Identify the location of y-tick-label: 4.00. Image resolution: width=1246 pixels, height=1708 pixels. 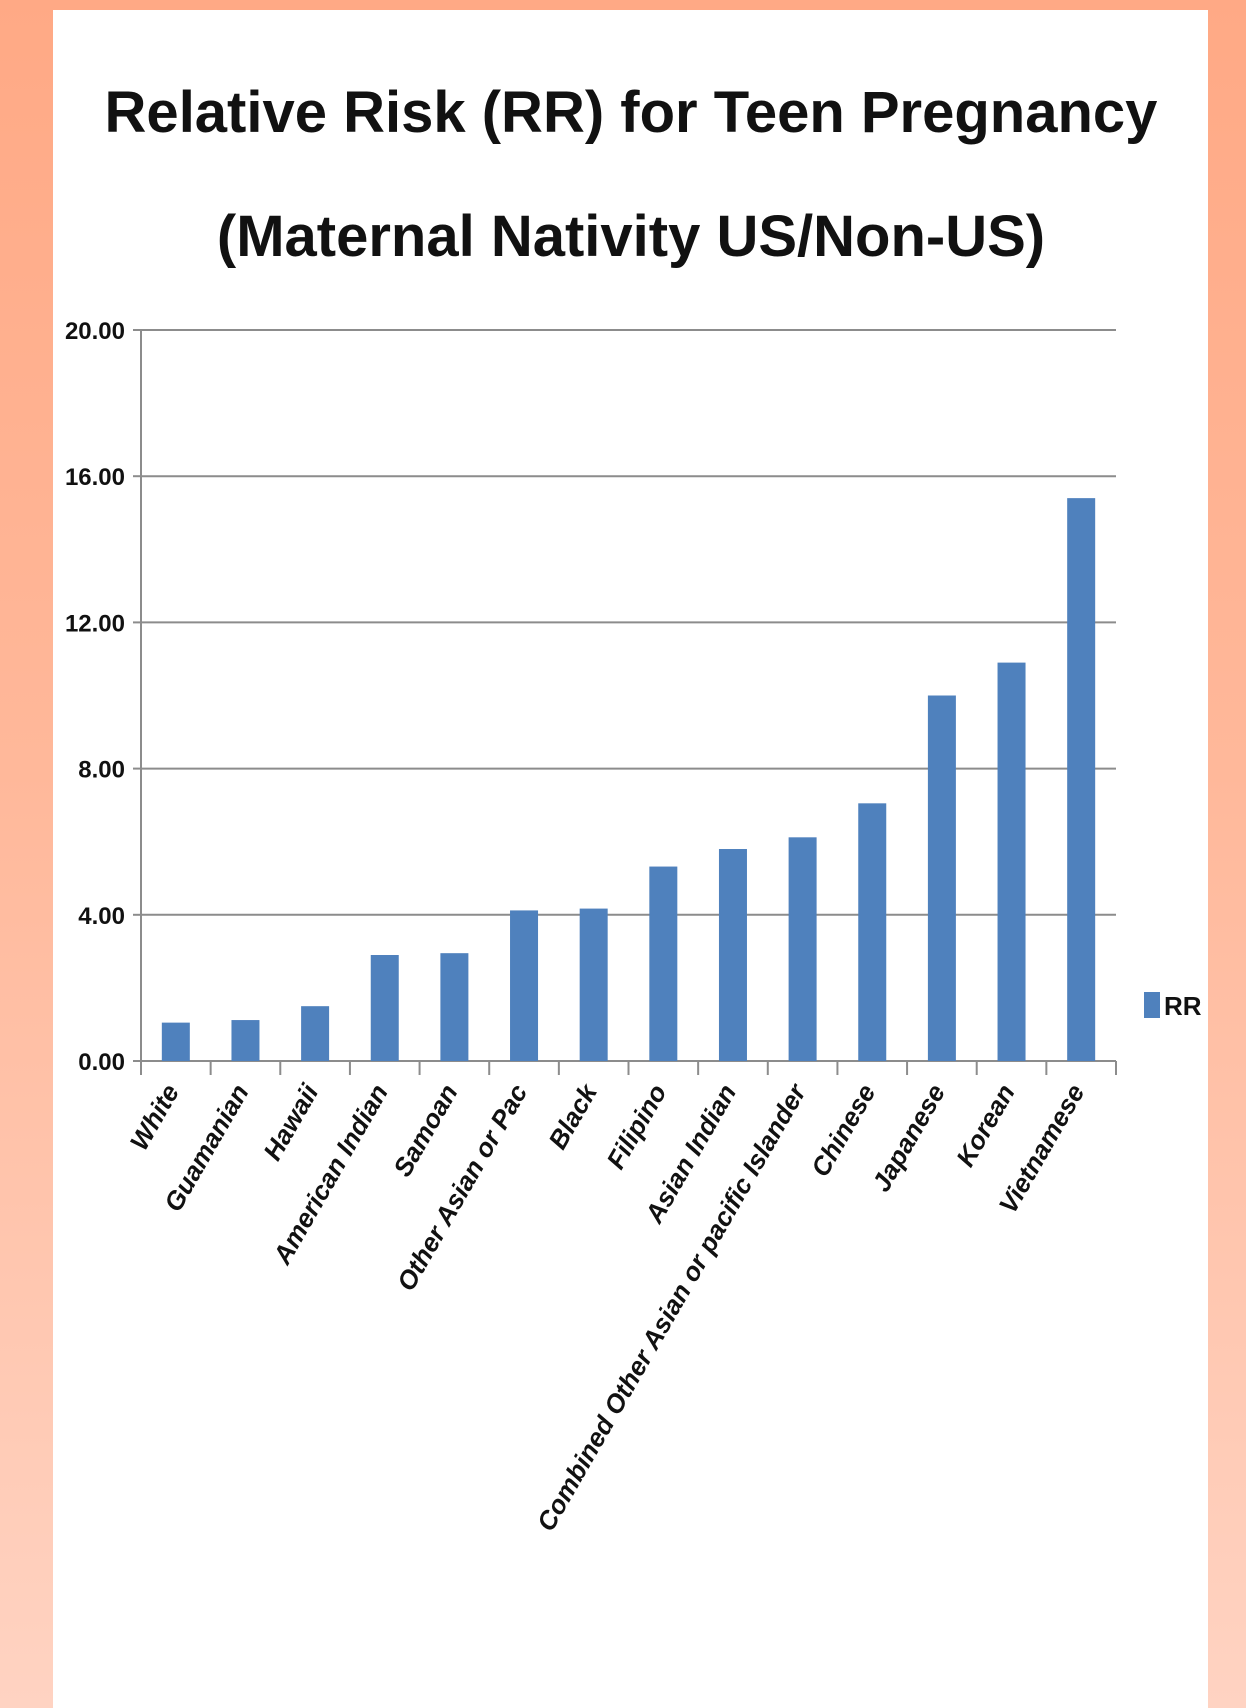
(101, 916).